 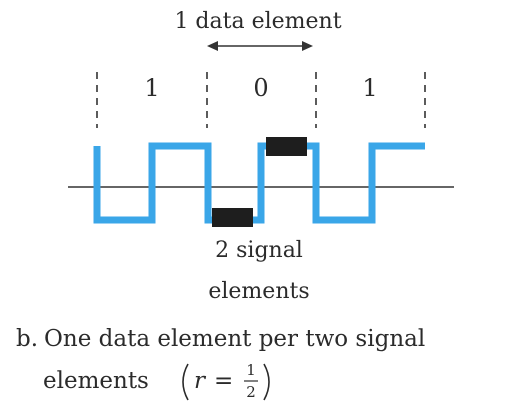 What do you see at coordinates (260, 88) in the screenshot?
I see `bit-value-2: 0` at bounding box center [260, 88].